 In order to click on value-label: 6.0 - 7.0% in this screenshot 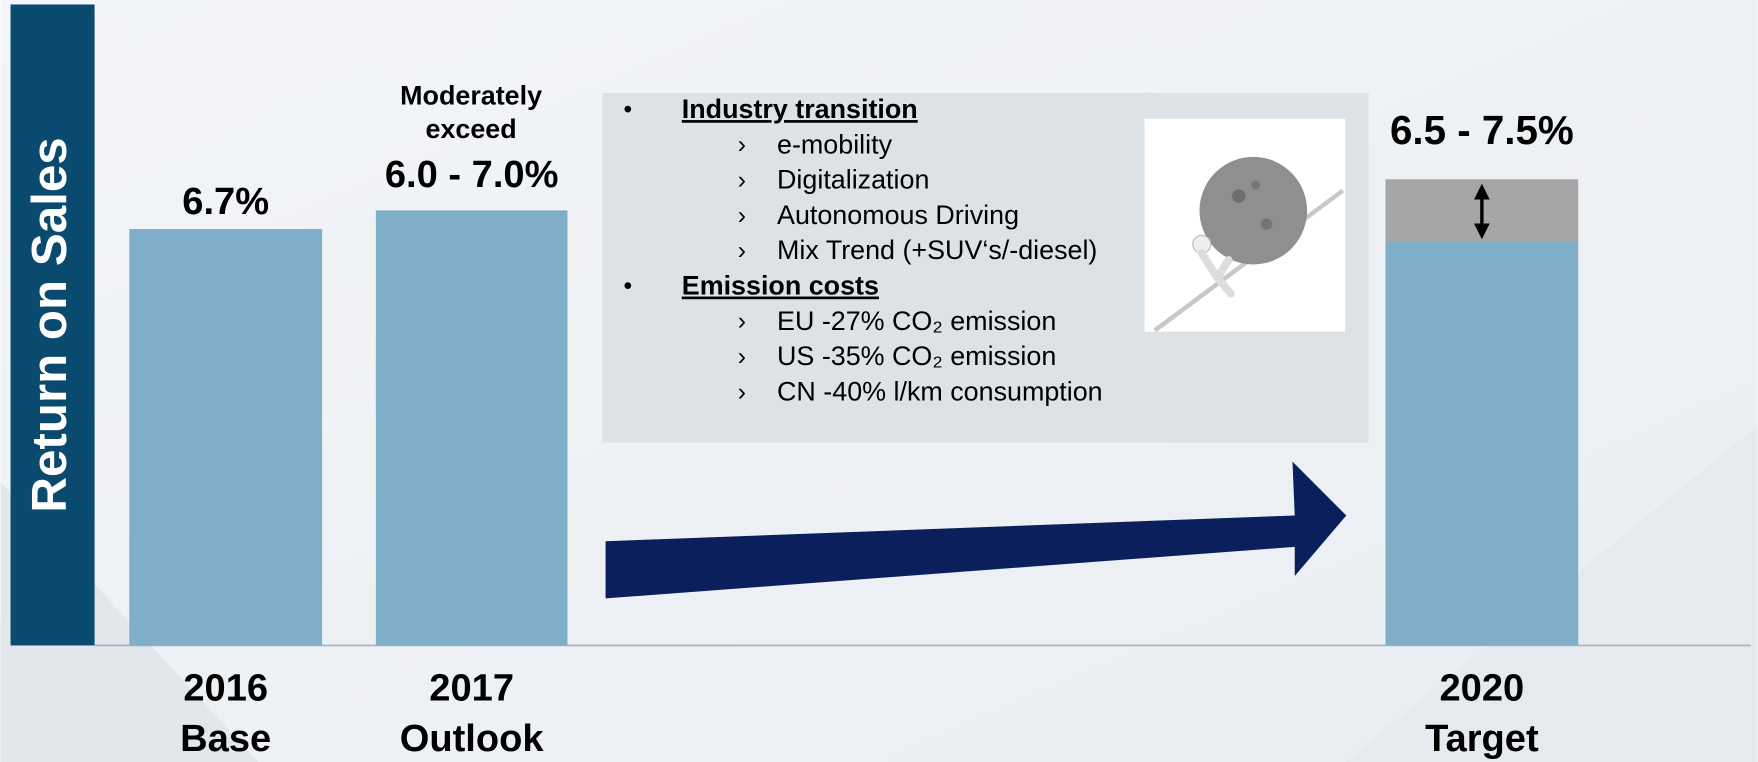, I will do `click(472, 175)`.